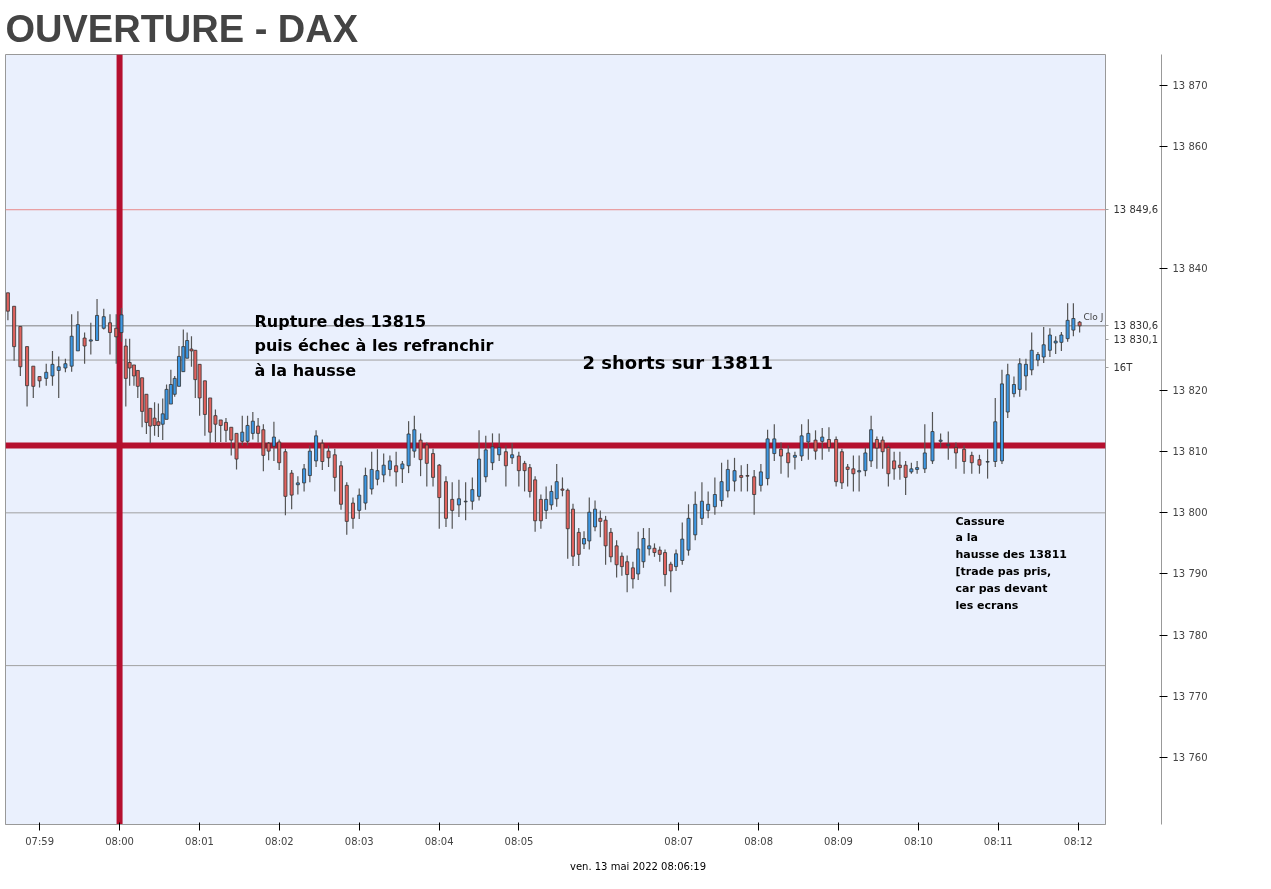 The image size is (1271, 889). Describe the element at coordinates (1136, 210) in the screenshot. I see `ref-line-label: 13 849,6` at that location.